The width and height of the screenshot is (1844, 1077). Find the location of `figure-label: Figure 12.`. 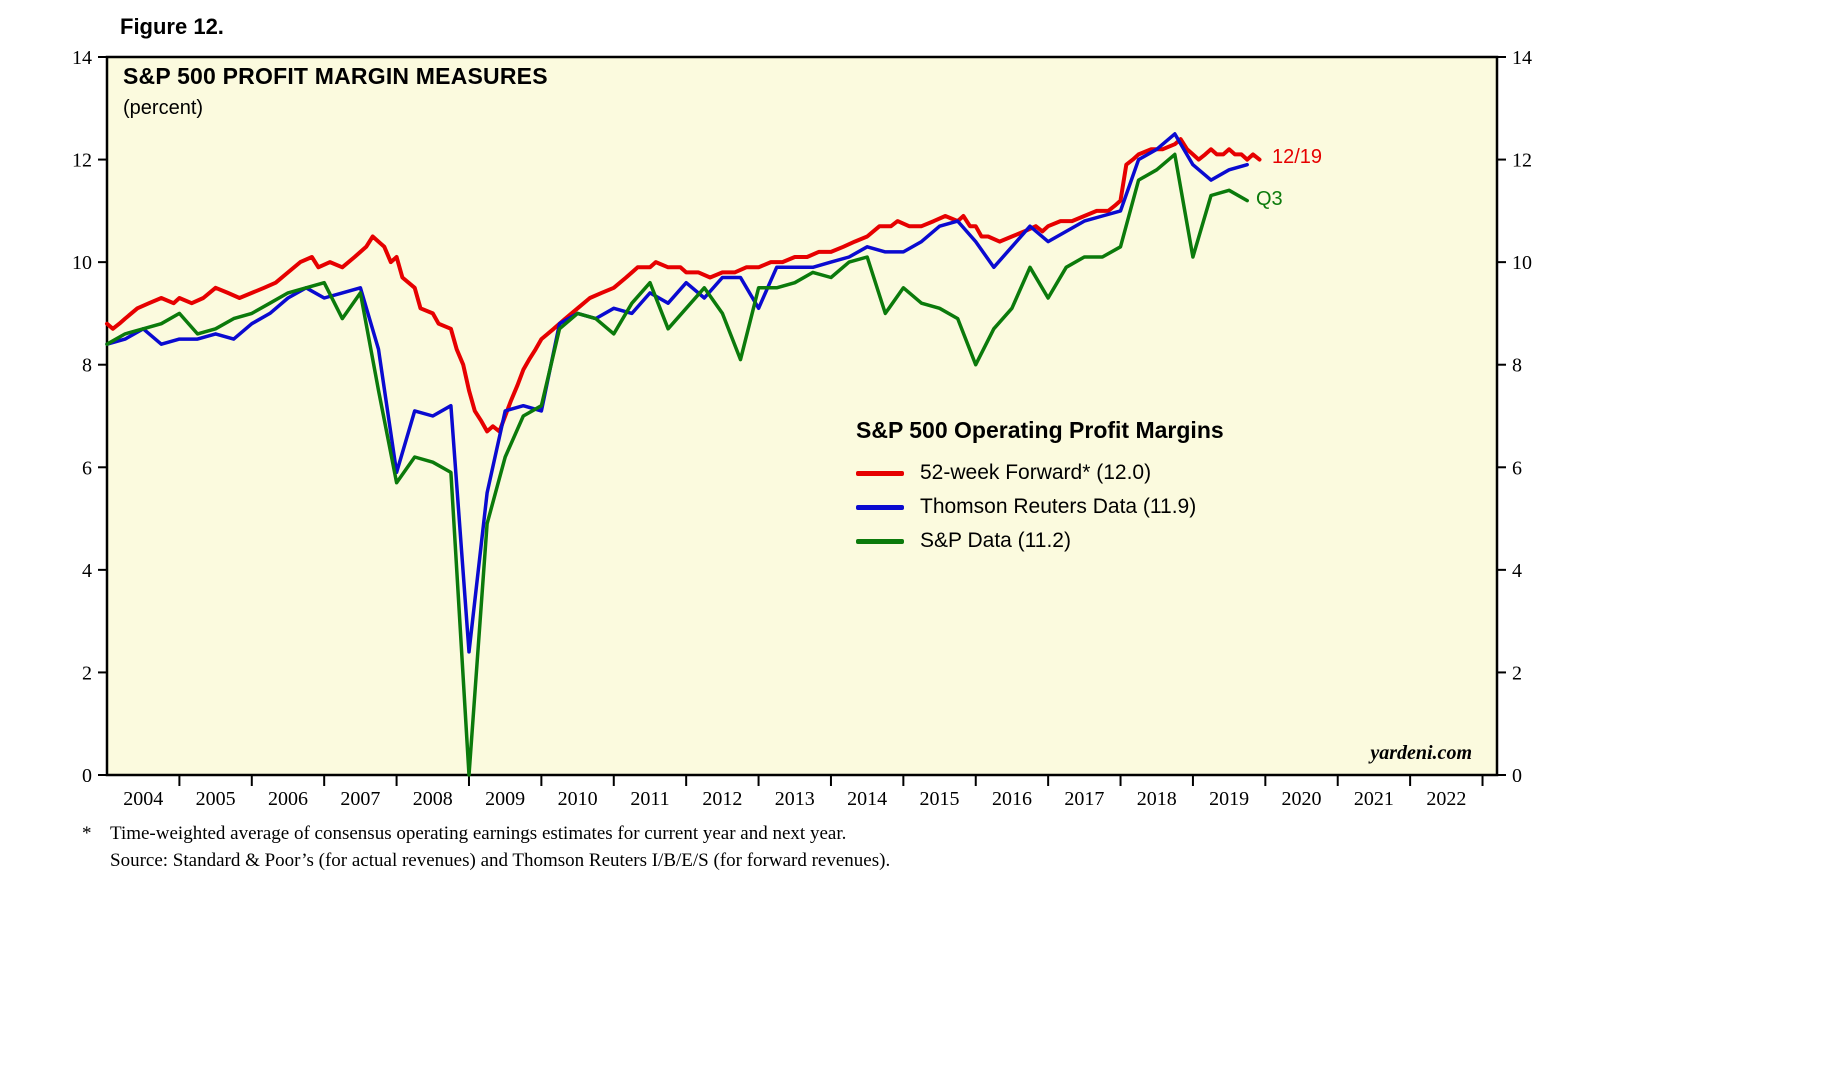

figure-label: Figure 12. is located at coordinates (172, 26).